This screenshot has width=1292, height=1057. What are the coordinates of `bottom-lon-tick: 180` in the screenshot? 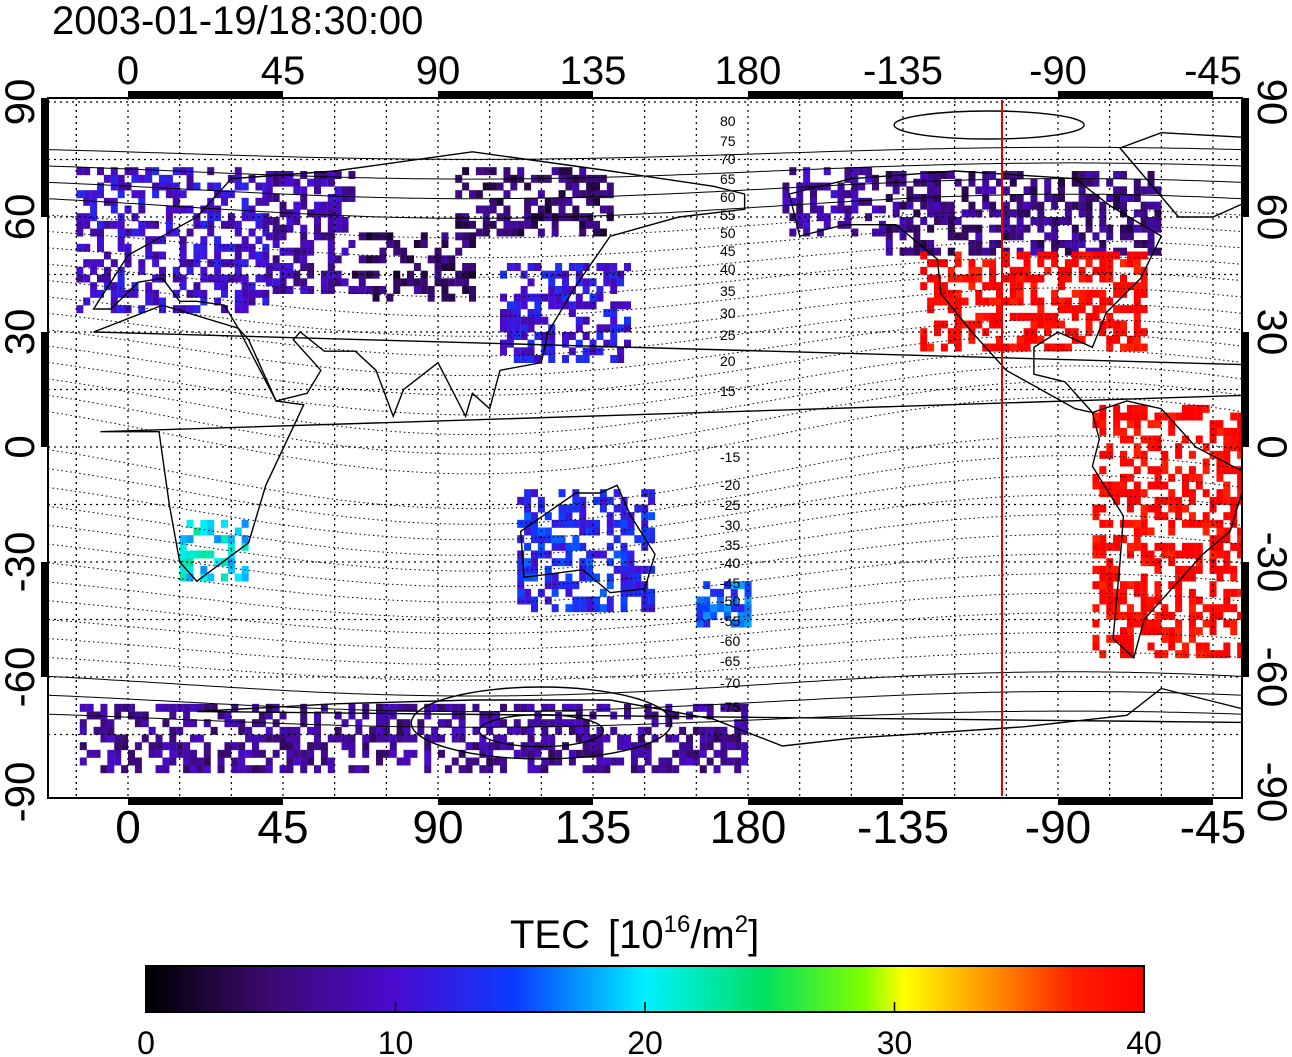 It's located at (748, 827).